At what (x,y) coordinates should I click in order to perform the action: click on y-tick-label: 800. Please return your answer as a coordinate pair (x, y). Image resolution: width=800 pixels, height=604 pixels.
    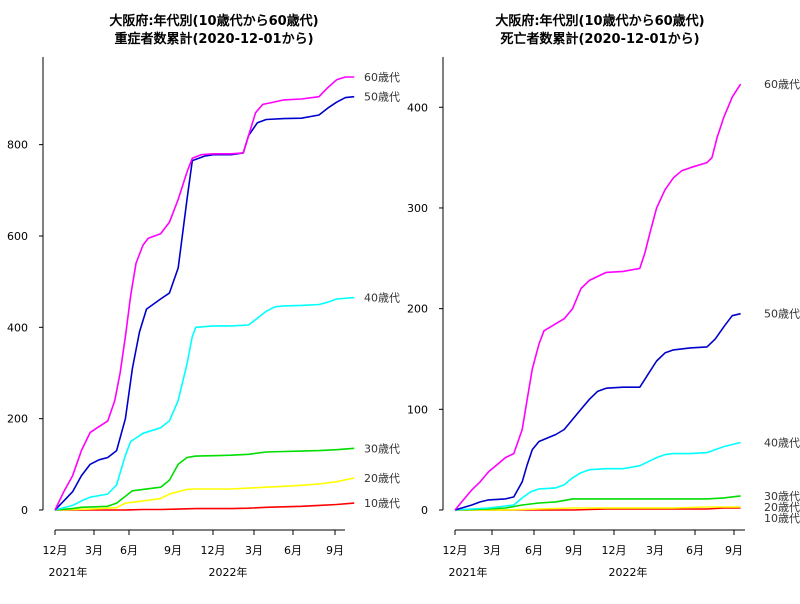
    Looking at the image, I should click on (17, 145).